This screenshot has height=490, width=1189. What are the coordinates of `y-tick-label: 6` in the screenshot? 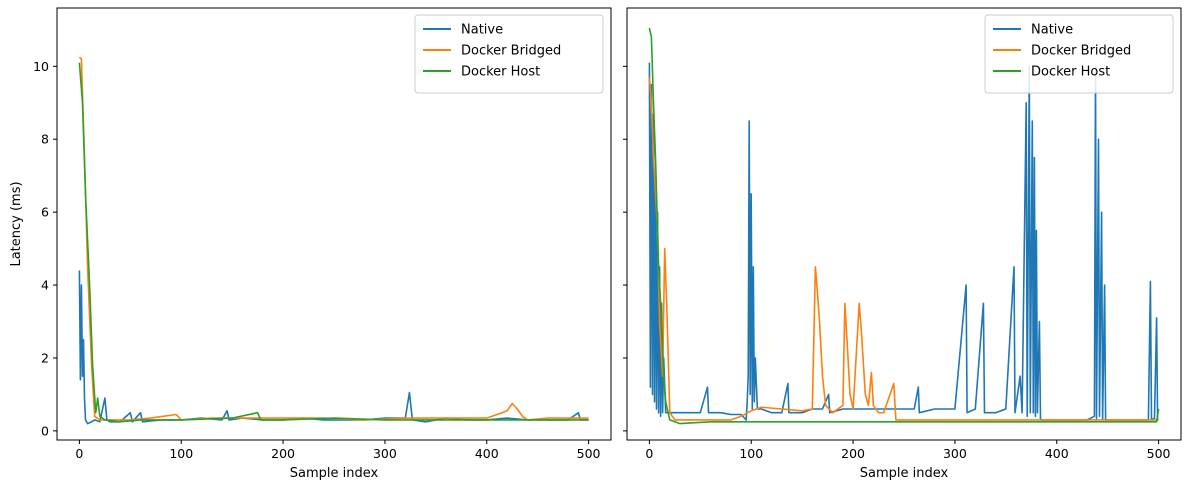 It's located at (45, 212).